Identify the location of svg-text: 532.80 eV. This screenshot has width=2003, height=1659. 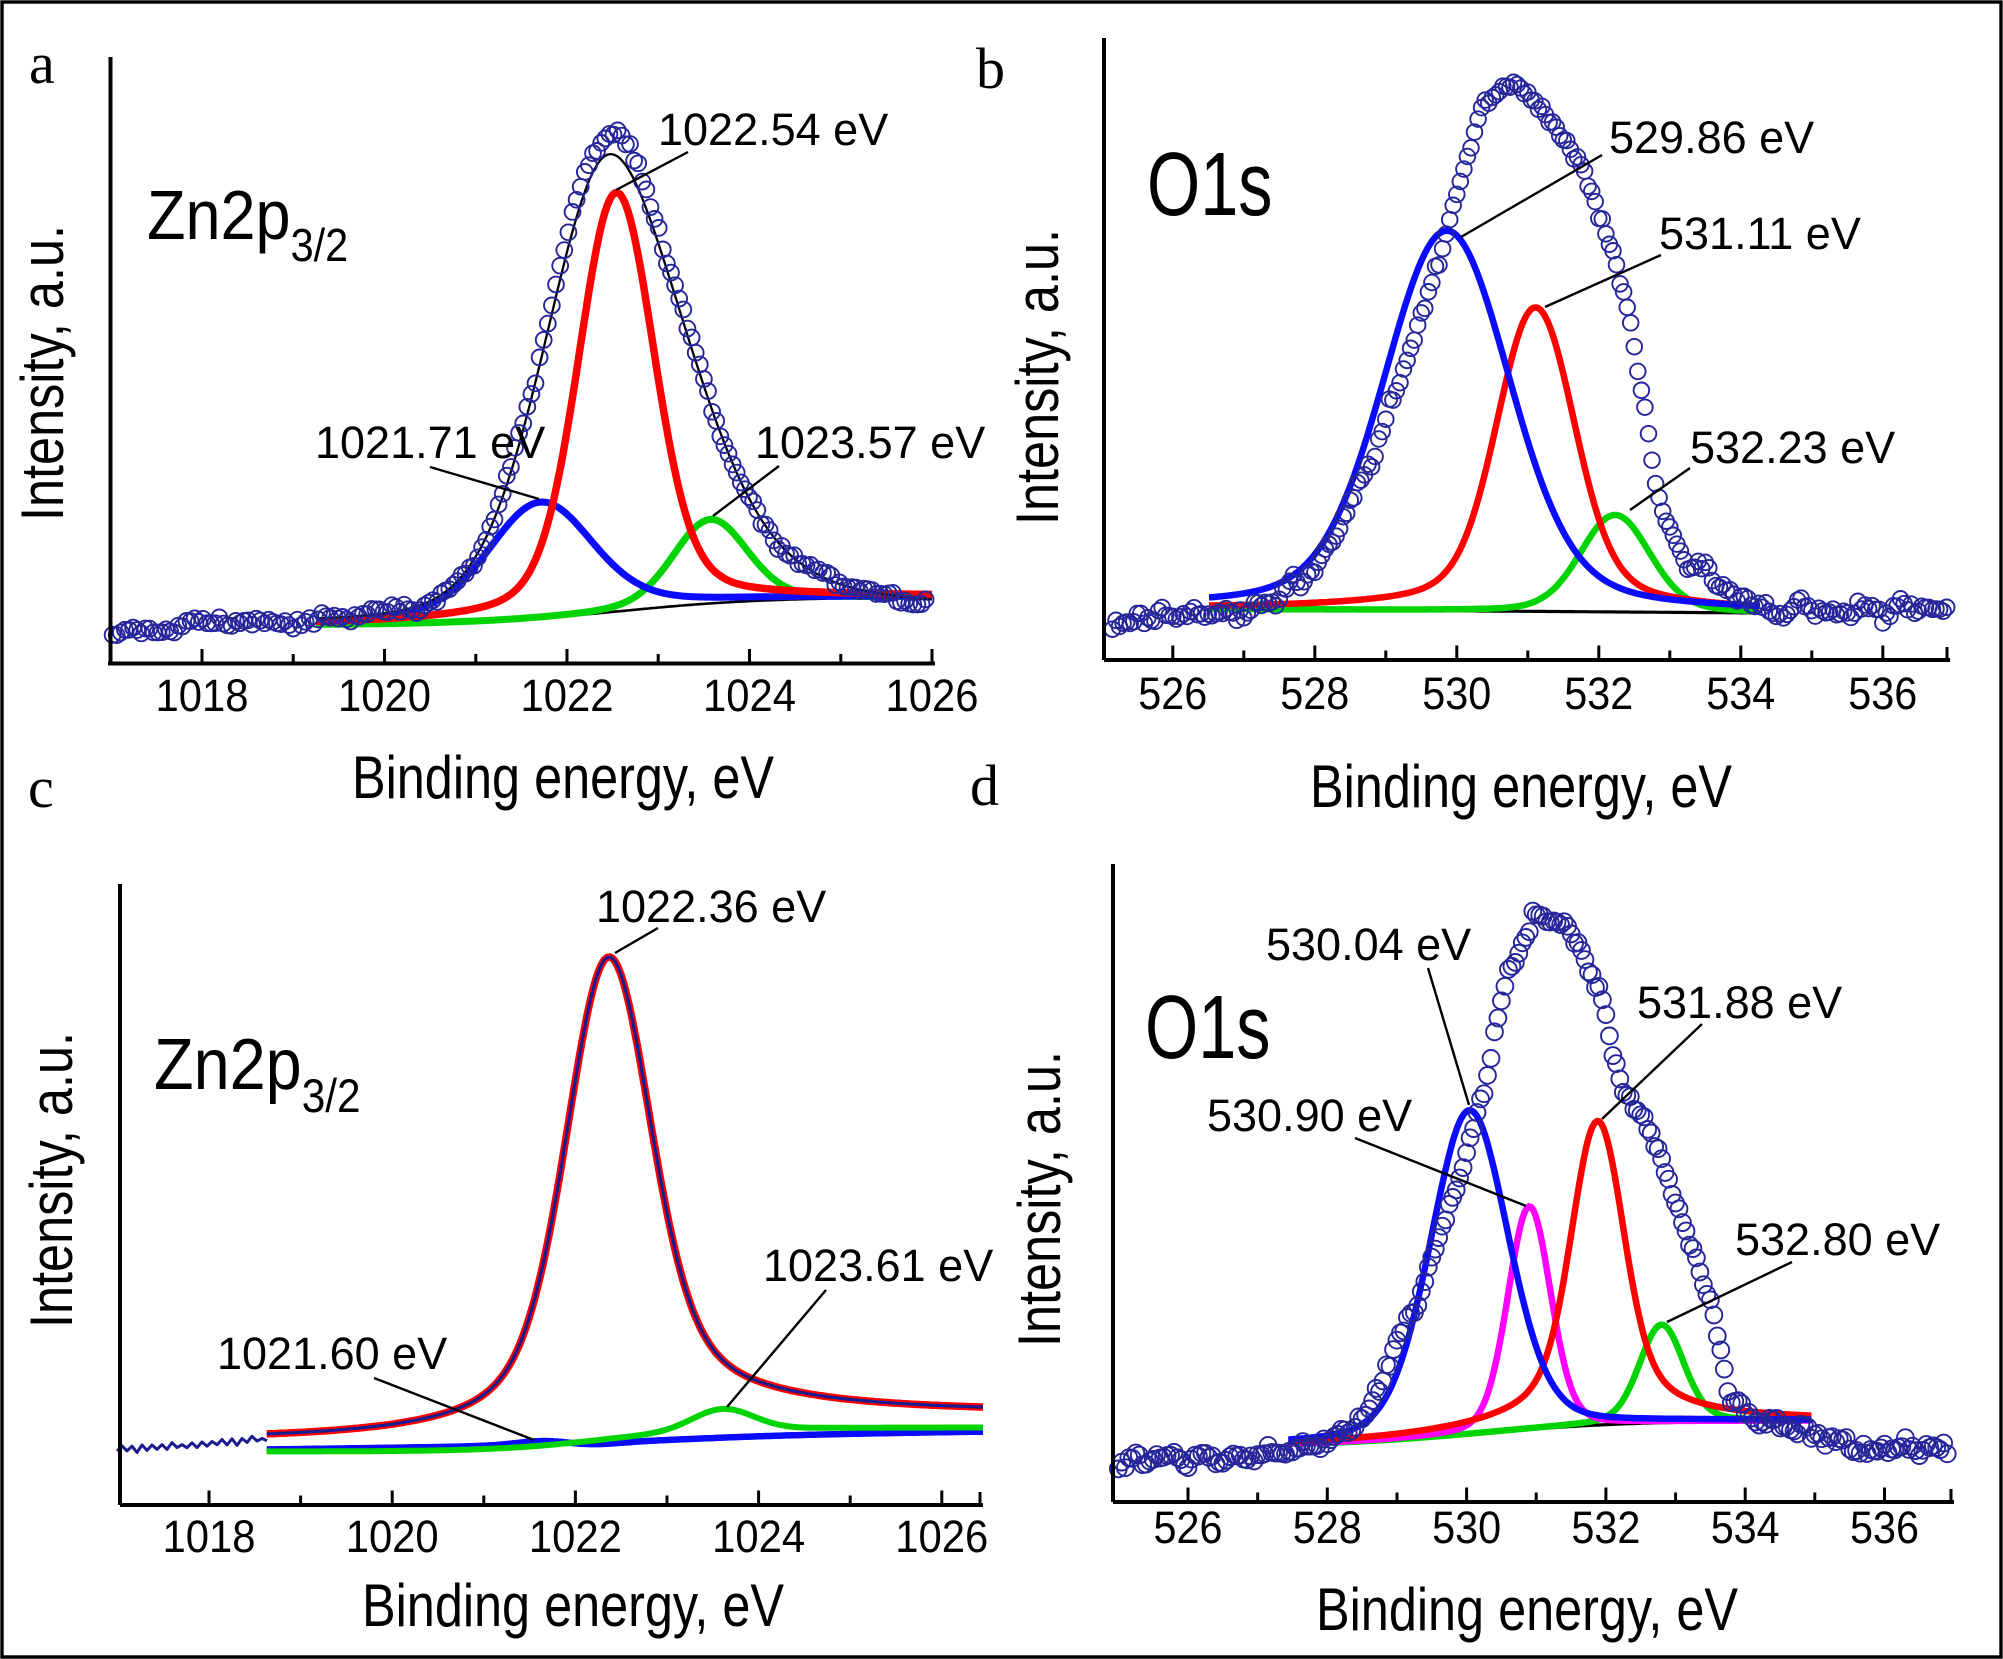
(1837, 1239).